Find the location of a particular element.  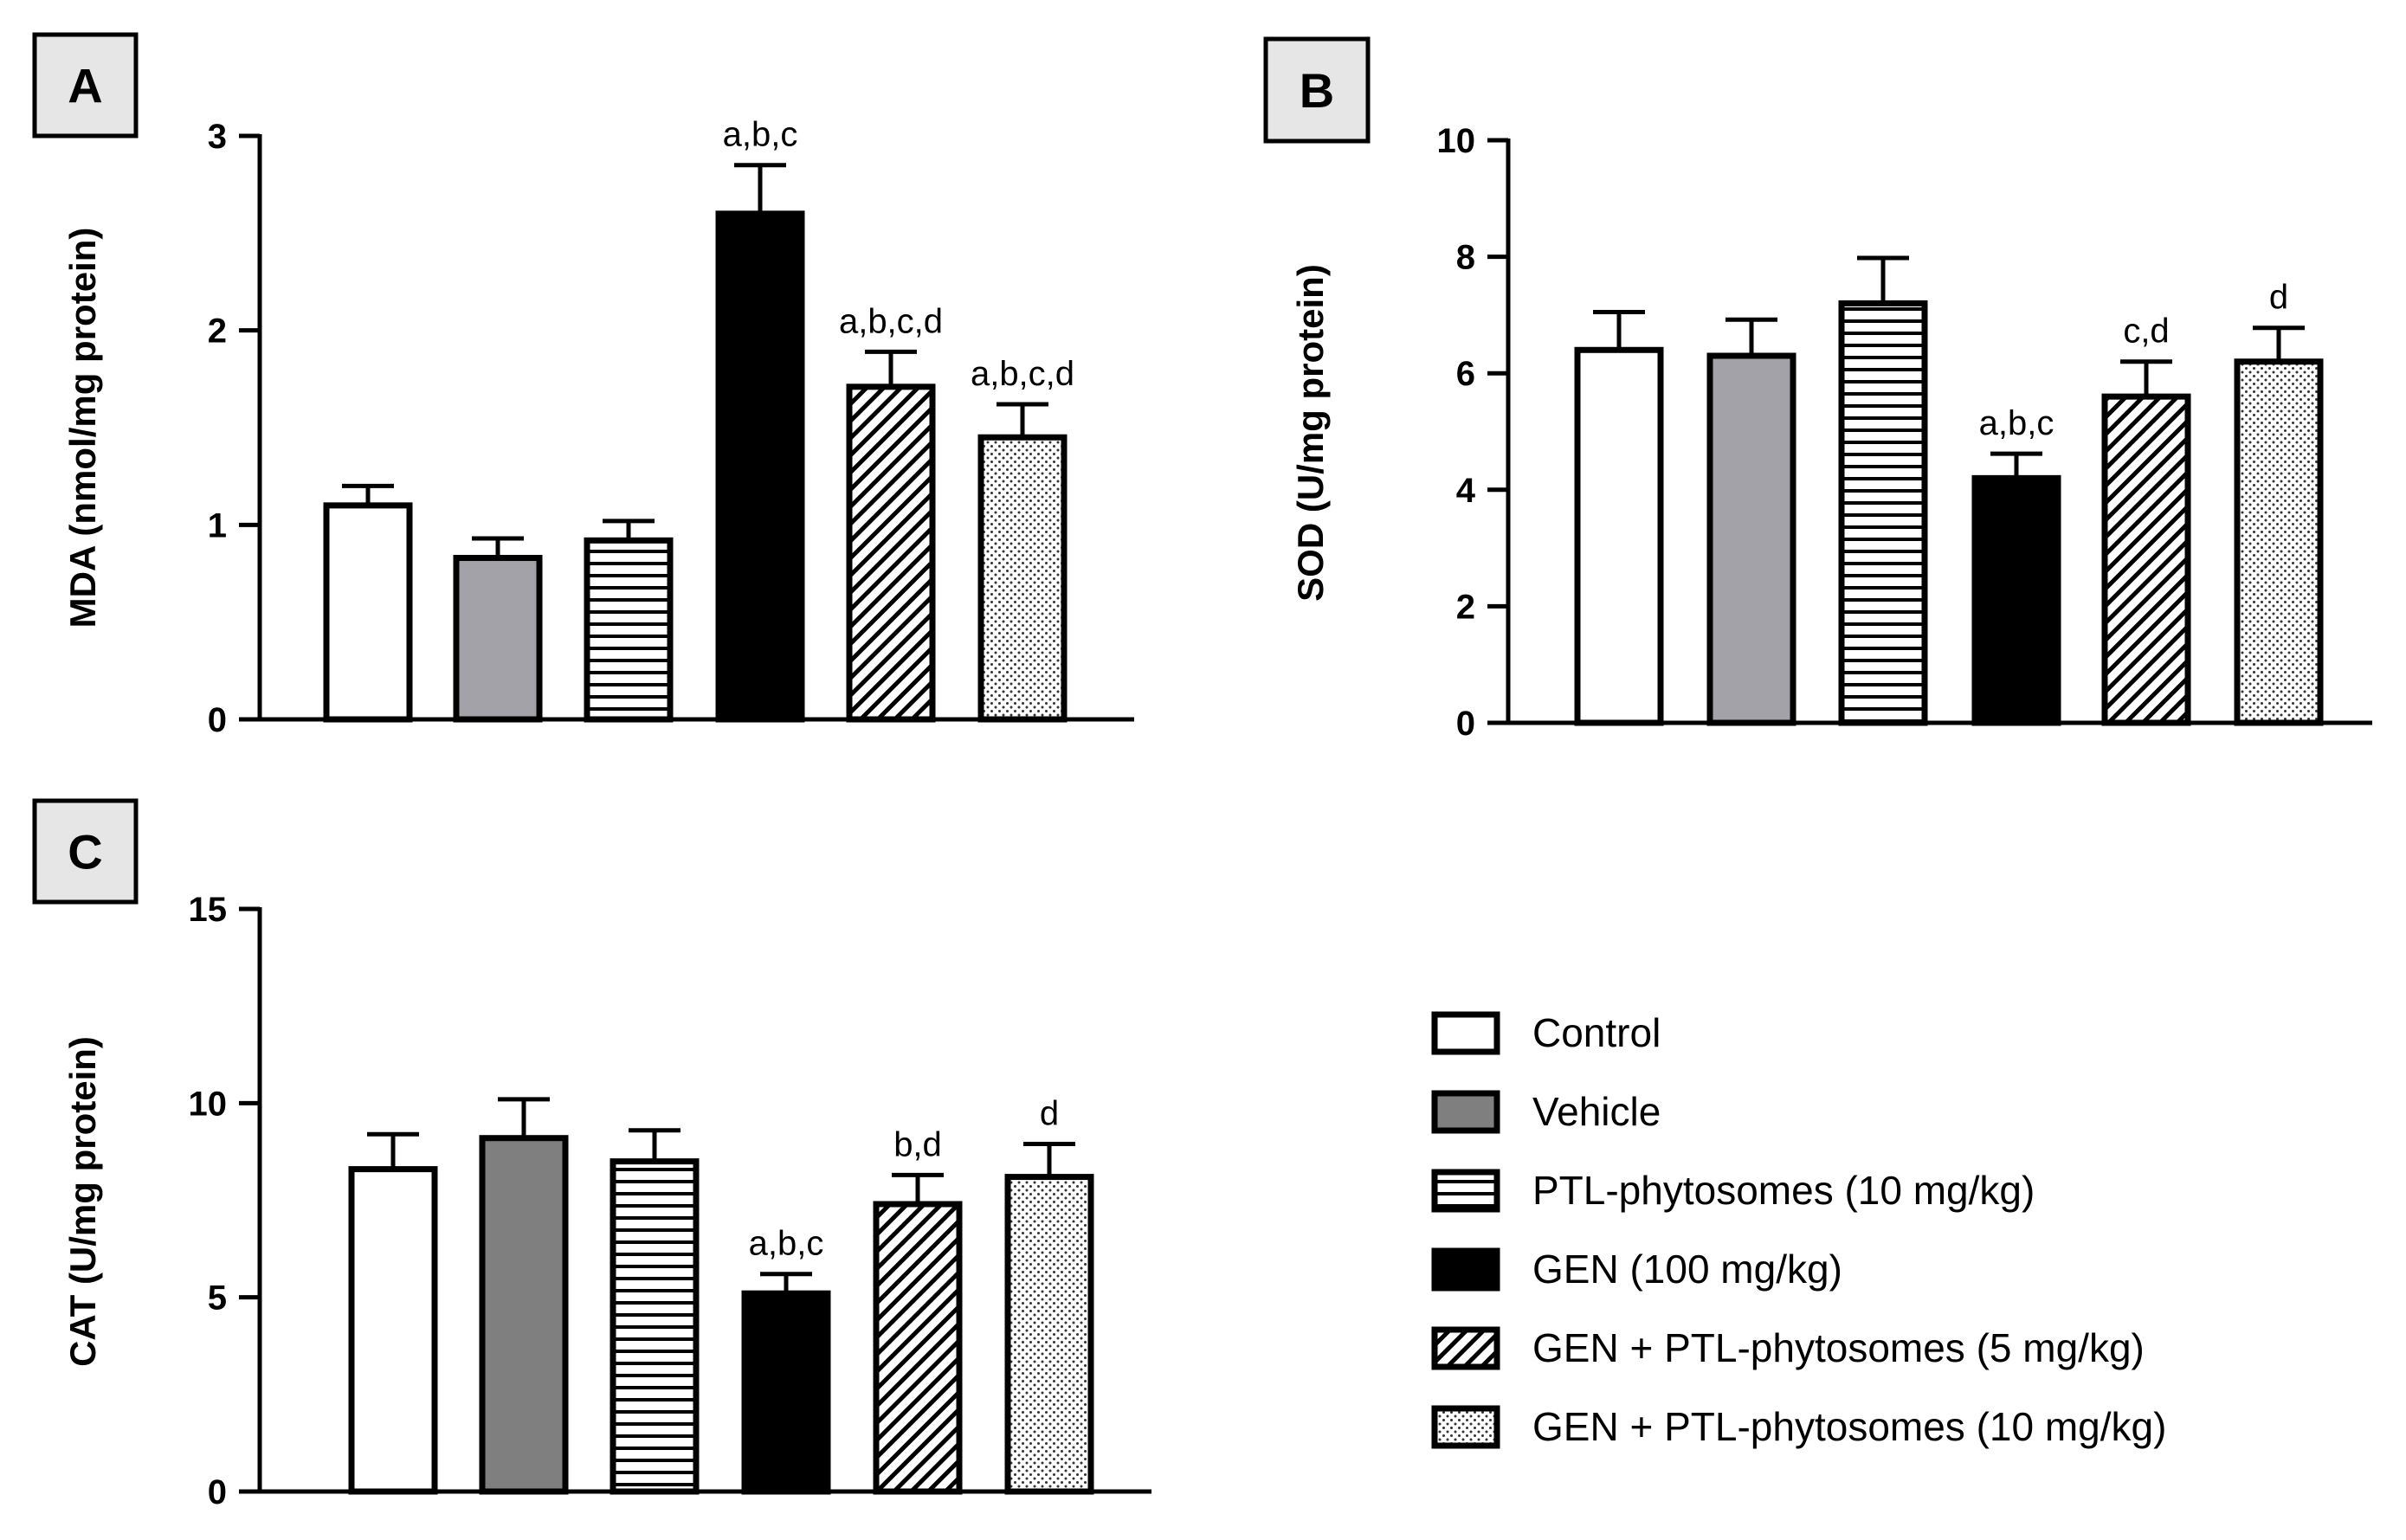

y-tick-label: 1 is located at coordinates (217, 525).